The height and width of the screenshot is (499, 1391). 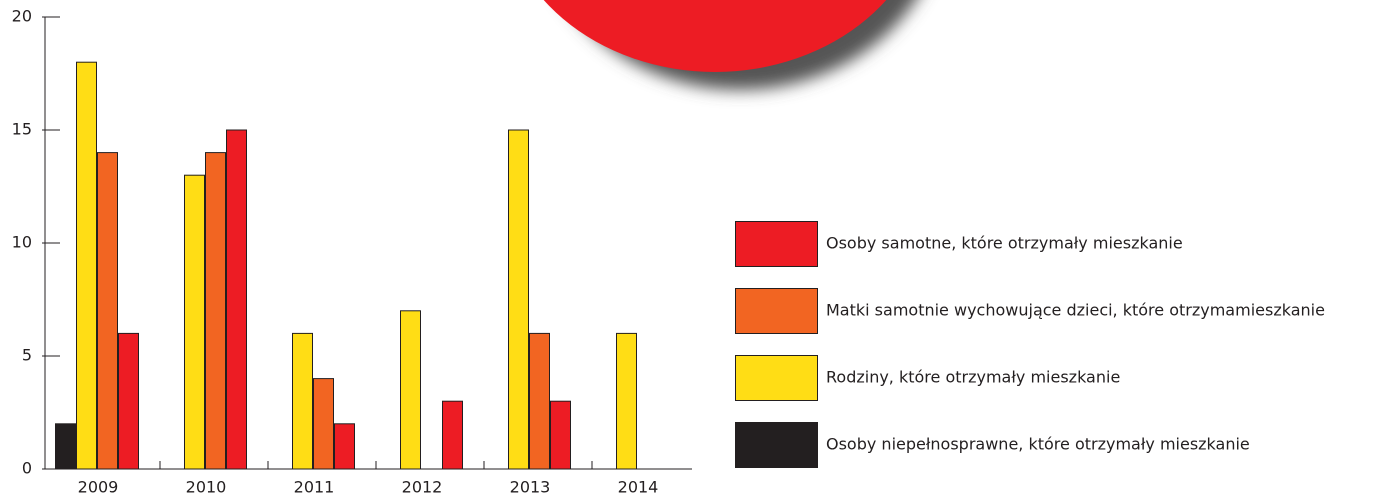 I want to click on x-tick-label: 2011, so click(x=314, y=487).